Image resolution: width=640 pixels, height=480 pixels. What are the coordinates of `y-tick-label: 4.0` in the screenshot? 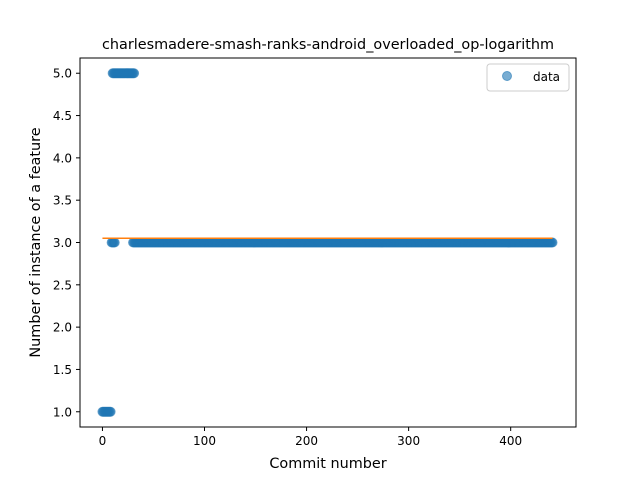 It's located at (62, 158).